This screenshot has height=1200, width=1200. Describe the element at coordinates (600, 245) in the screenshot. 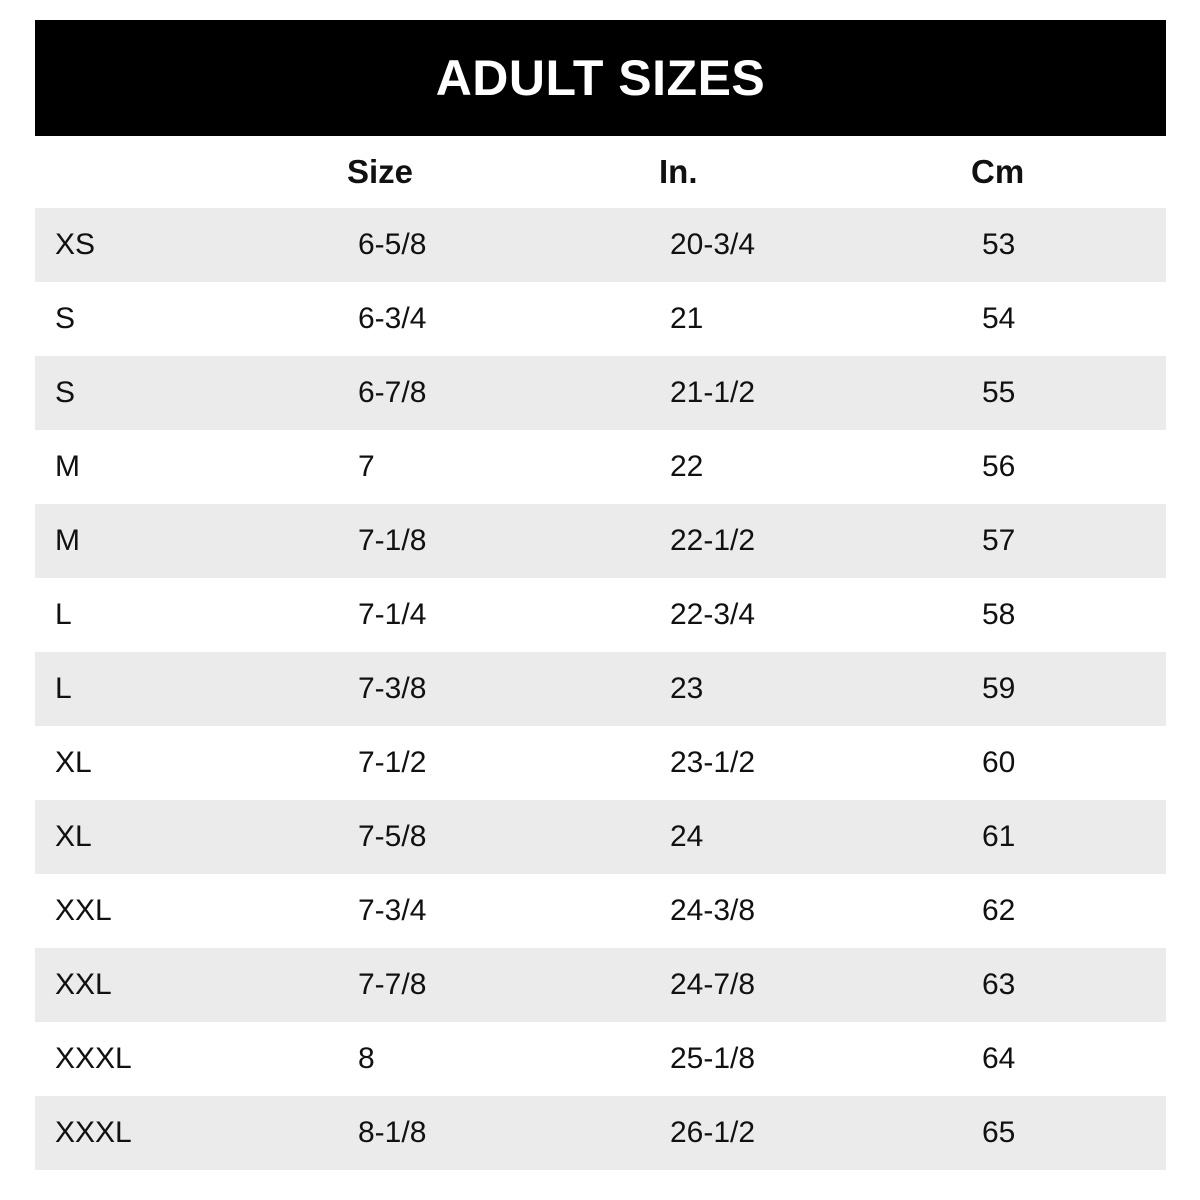

I see `table-row: XS 6-5/8 20-3/4 53` at that location.